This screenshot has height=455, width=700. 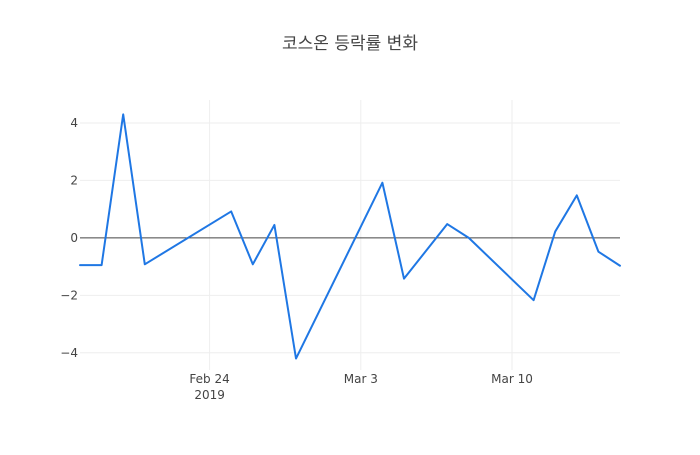 What do you see at coordinates (350, 44) in the screenshot?
I see `chart-title: 코스온 등락률 변화` at bounding box center [350, 44].